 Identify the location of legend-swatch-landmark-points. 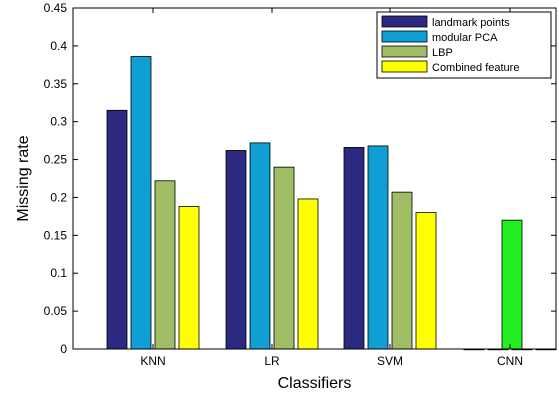
(404, 21).